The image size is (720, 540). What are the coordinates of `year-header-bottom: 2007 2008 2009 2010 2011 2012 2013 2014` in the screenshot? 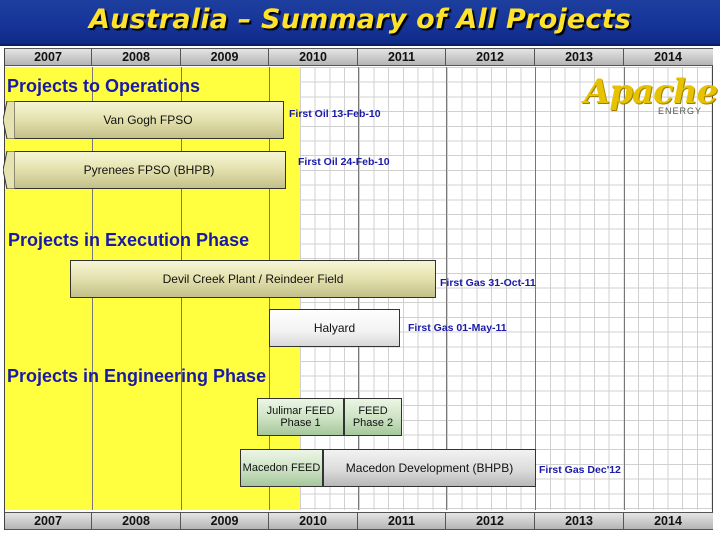 It's located at (359, 521).